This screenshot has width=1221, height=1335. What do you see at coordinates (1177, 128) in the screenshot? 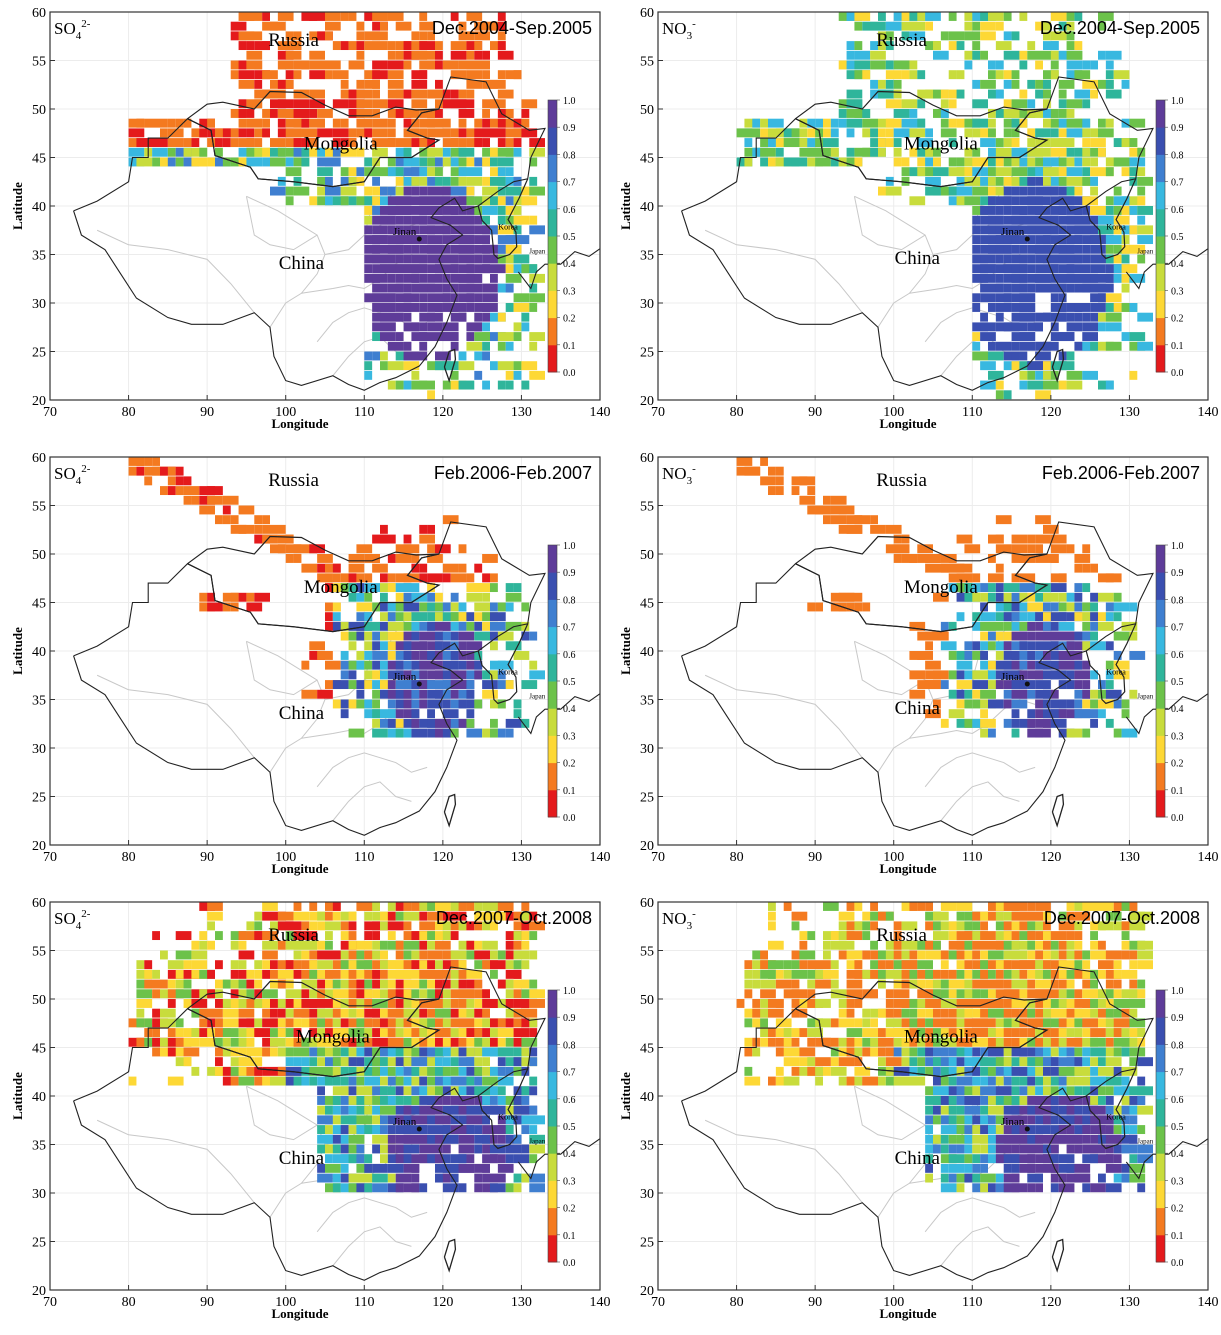
I see `colorbar-tick-label: 0.9` at bounding box center [1177, 128].